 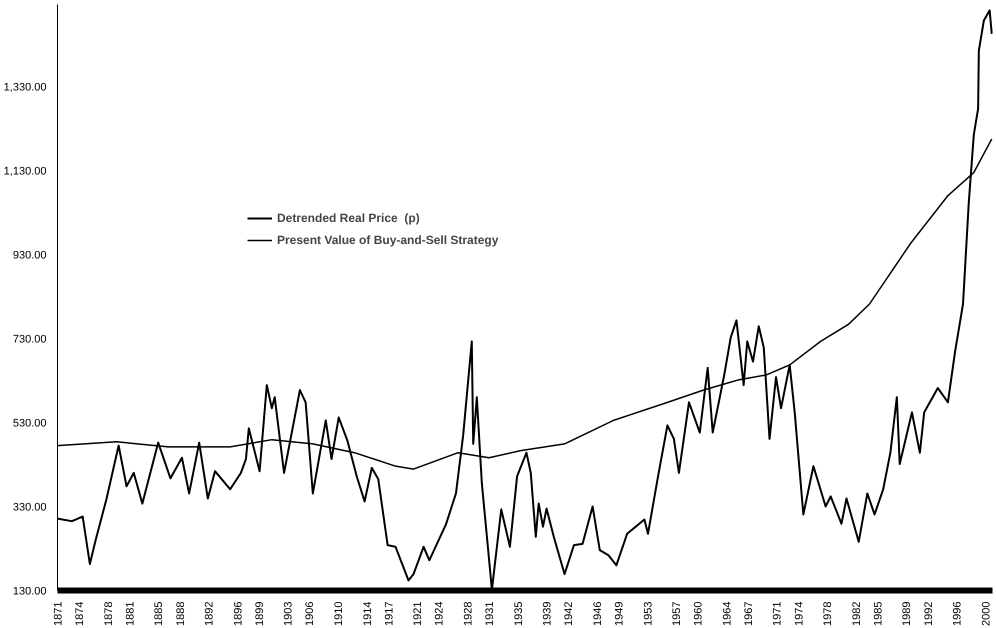 What do you see at coordinates (260, 613) in the screenshot?
I see `x-tick-label: 1899` at bounding box center [260, 613].